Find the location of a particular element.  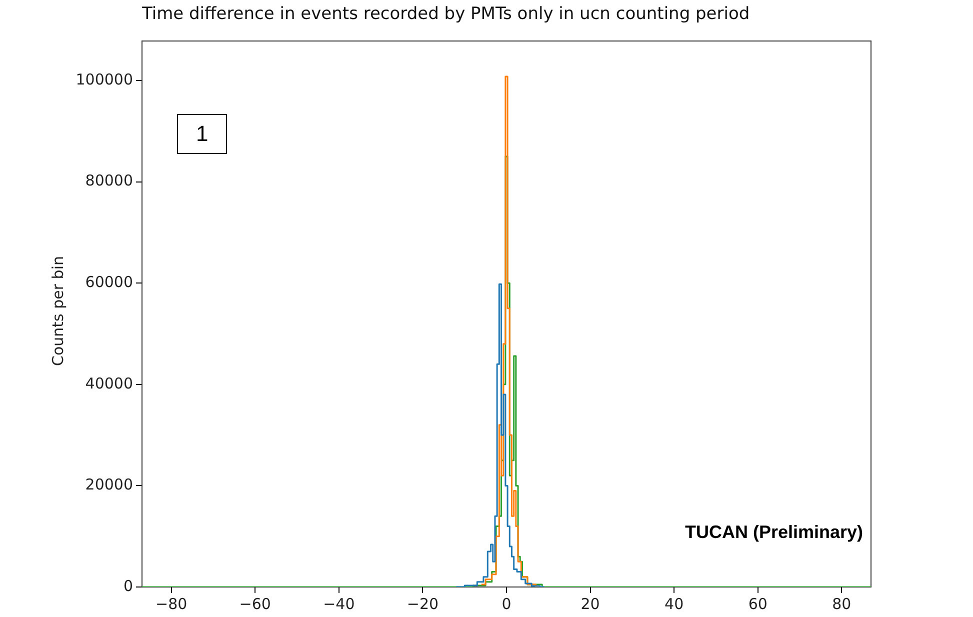

x-tick-label: −40 is located at coordinates (339, 603).